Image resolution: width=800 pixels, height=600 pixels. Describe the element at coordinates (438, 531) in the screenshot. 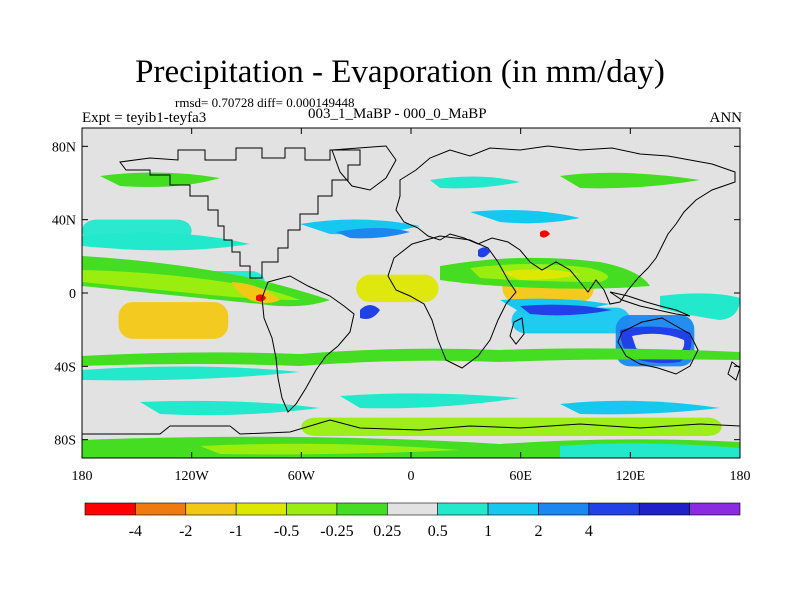

I see `colorbar-label: 0.5` at that location.